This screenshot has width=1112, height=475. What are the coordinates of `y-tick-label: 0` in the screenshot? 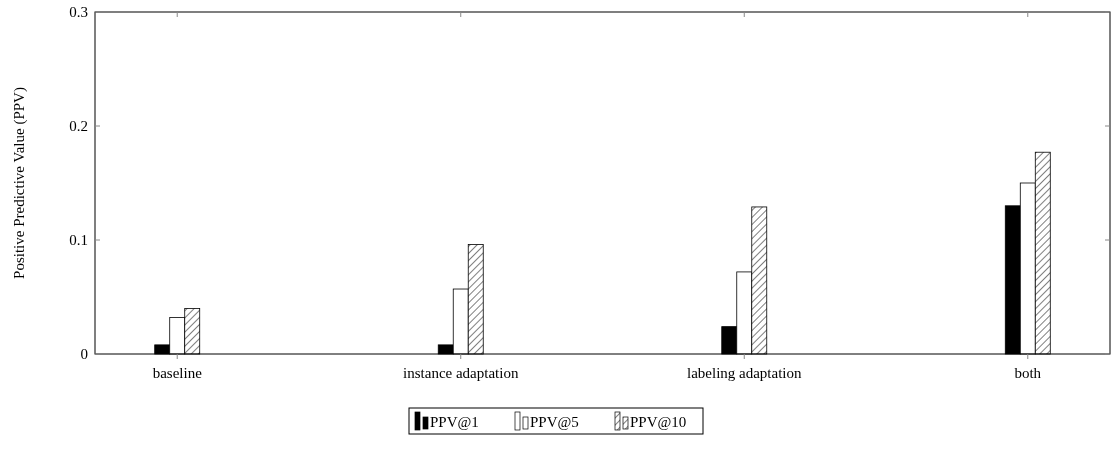 It's located at (84, 354).